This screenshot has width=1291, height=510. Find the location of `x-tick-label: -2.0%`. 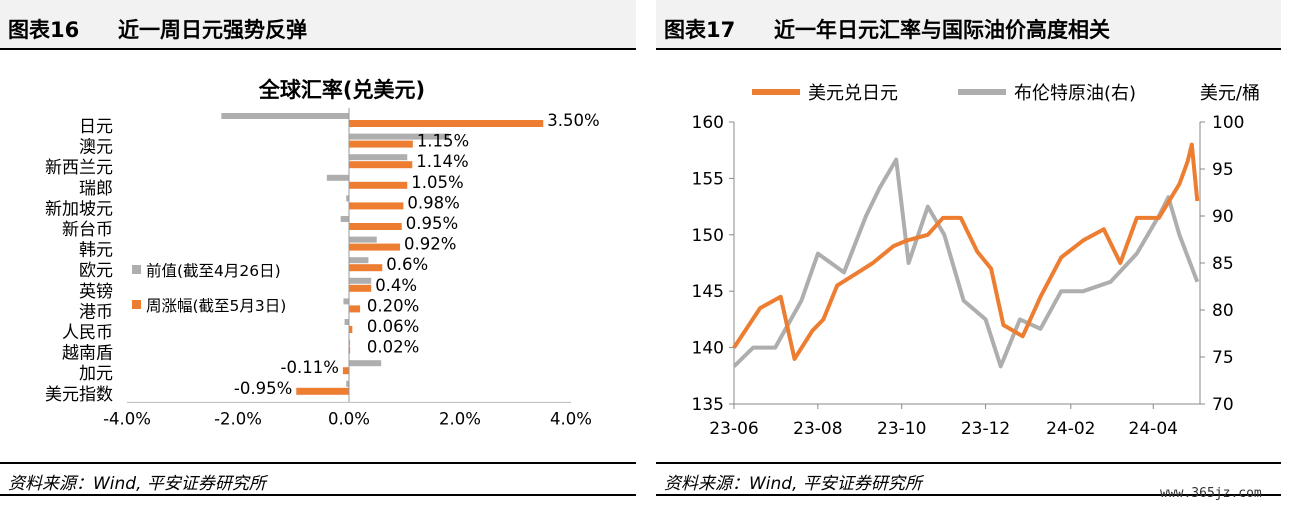

x-tick-label: -2.0% is located at coordinates (238, 418).